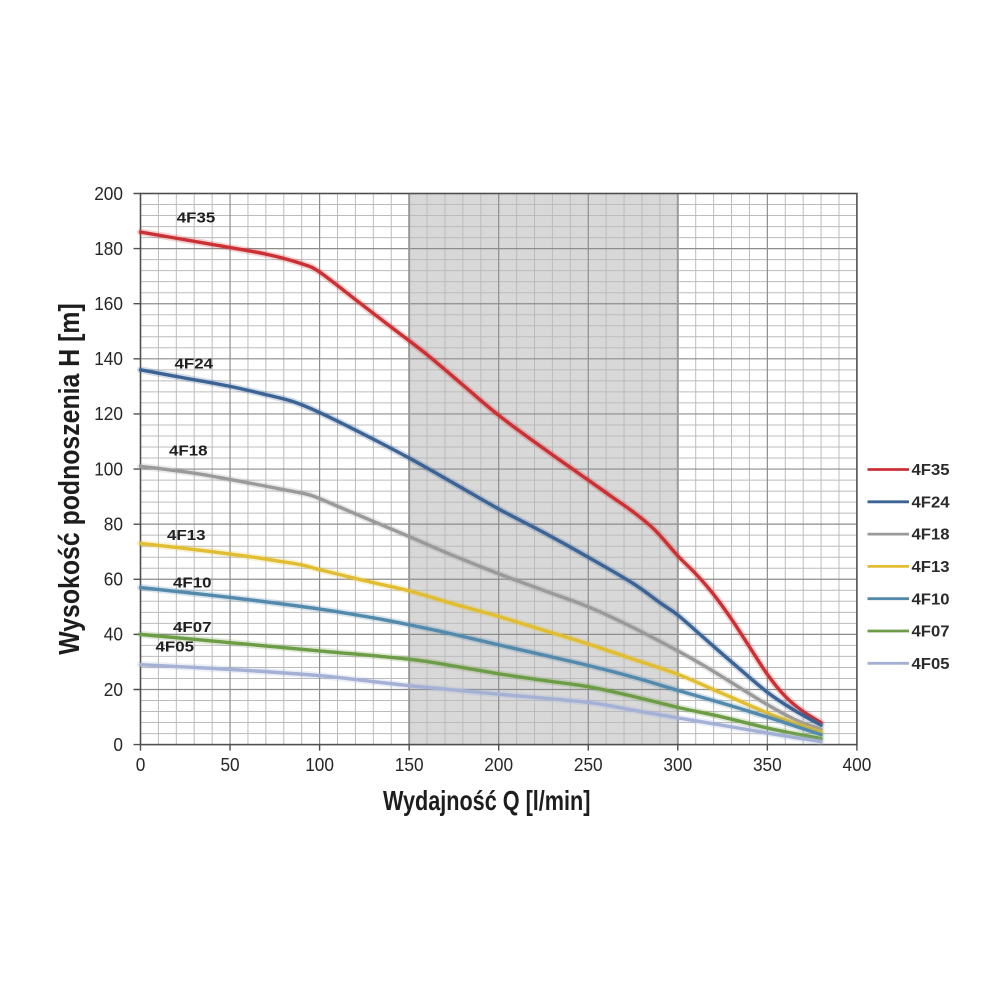 The width and height of the screenshot is (1000, 1000). Describe the element at coordinates (113, 579) in the screenshot. I see `svg-text: 60` at that location.